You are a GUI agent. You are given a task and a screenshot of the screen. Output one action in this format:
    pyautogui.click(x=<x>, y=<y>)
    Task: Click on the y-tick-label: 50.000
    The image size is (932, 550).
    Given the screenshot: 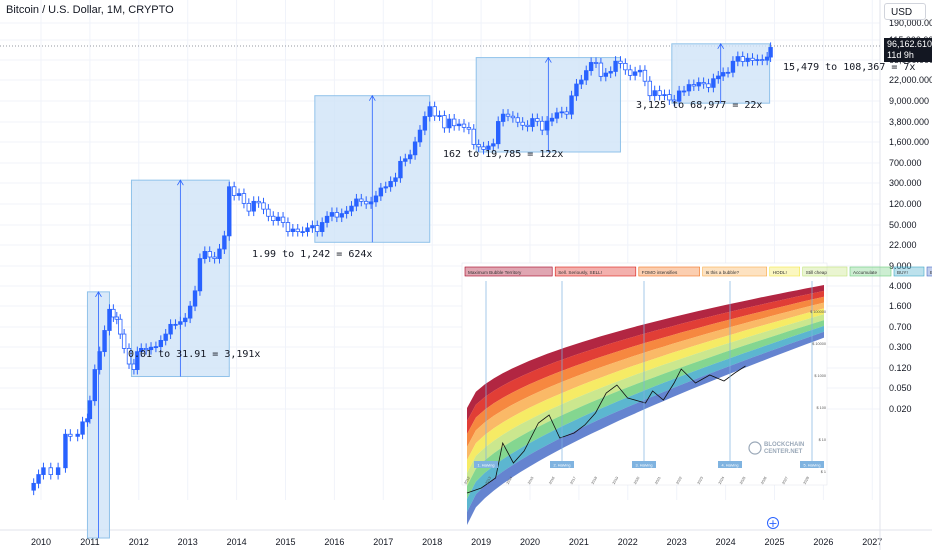 What is the action you would take?
    pyautogui.click(x=903, y=225)
    